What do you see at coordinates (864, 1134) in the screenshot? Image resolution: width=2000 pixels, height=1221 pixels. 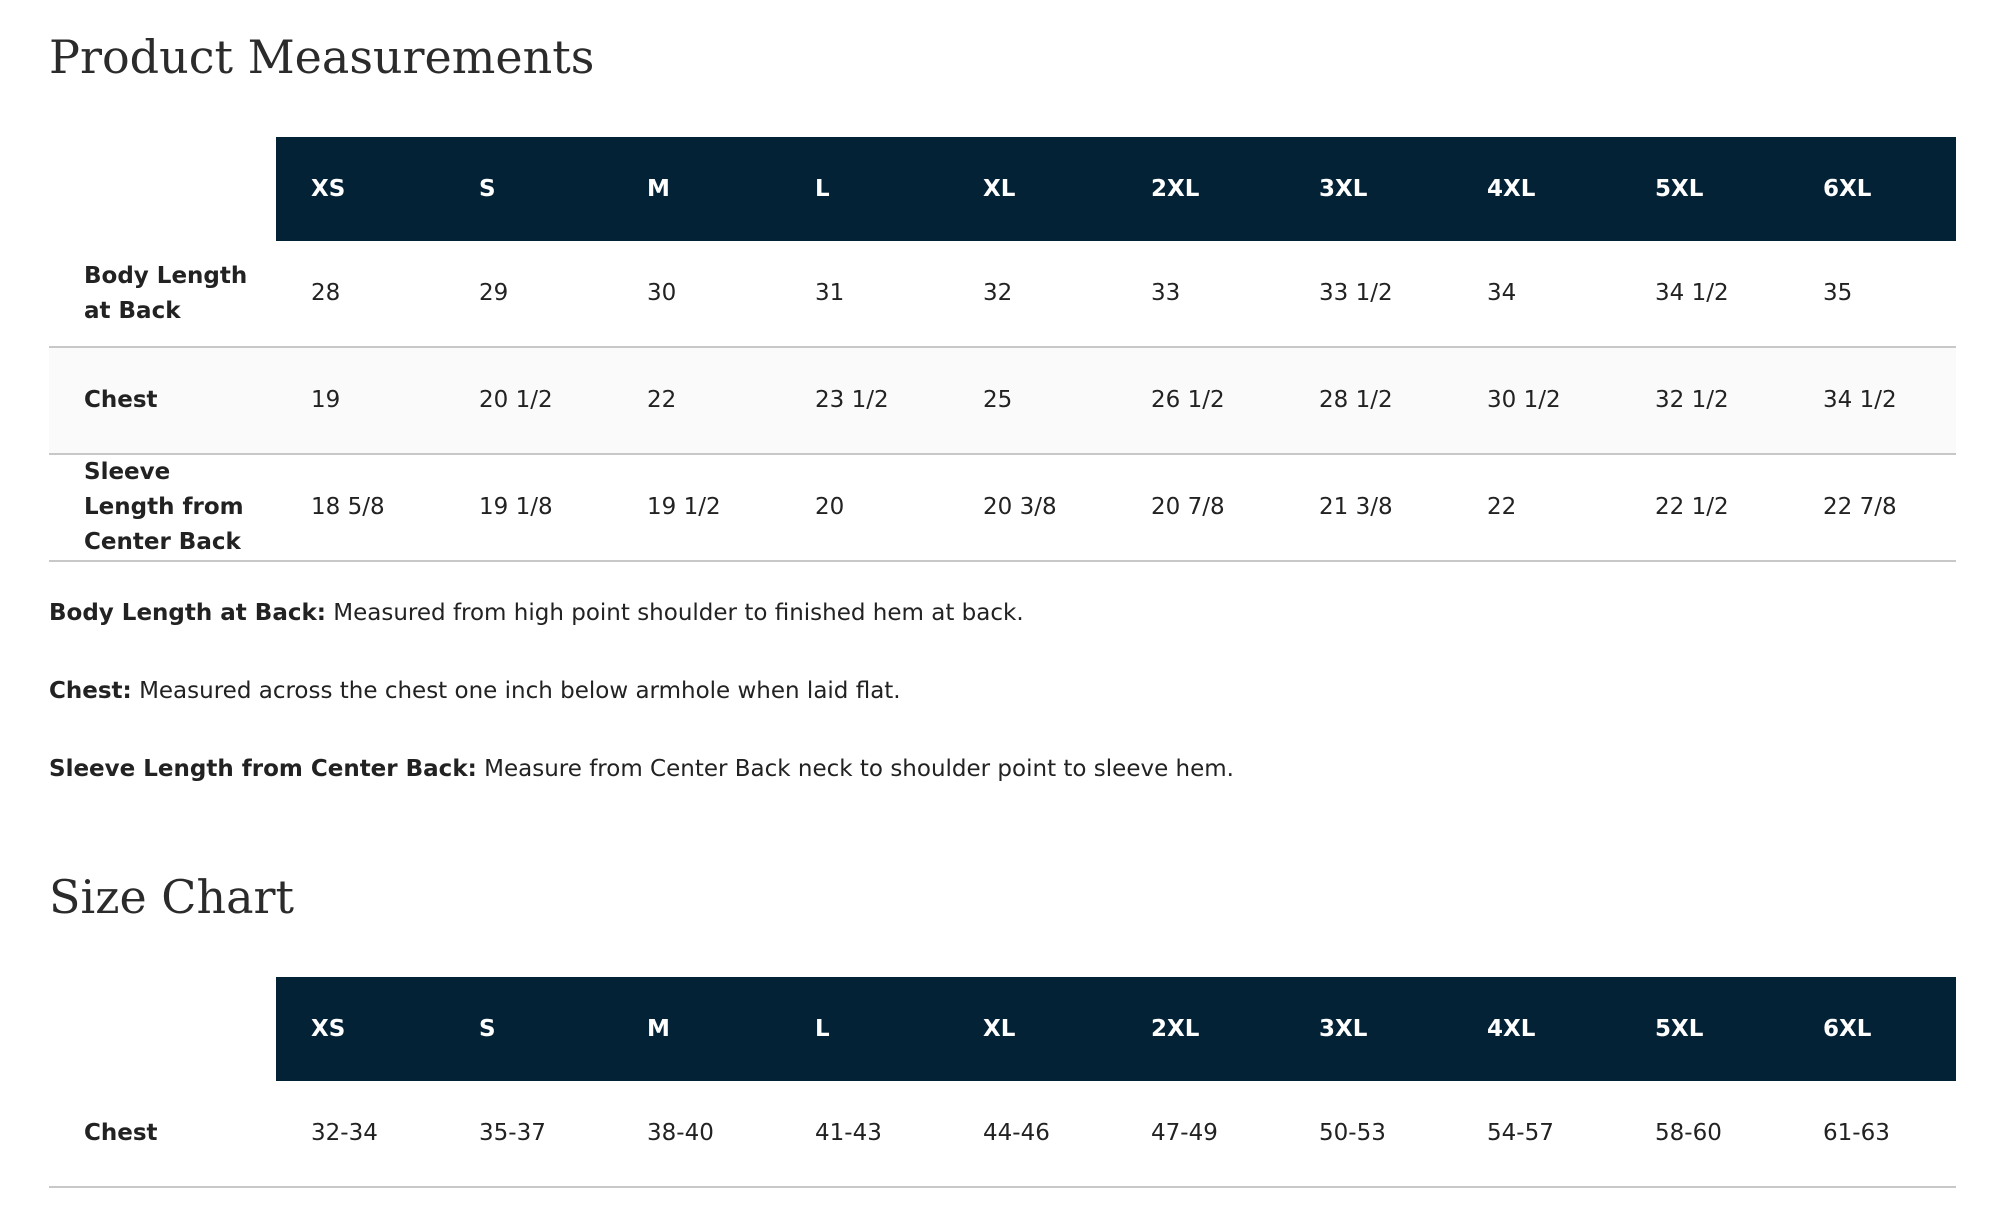 I see `cell: 41-43` at bounding box center [864, 1134].